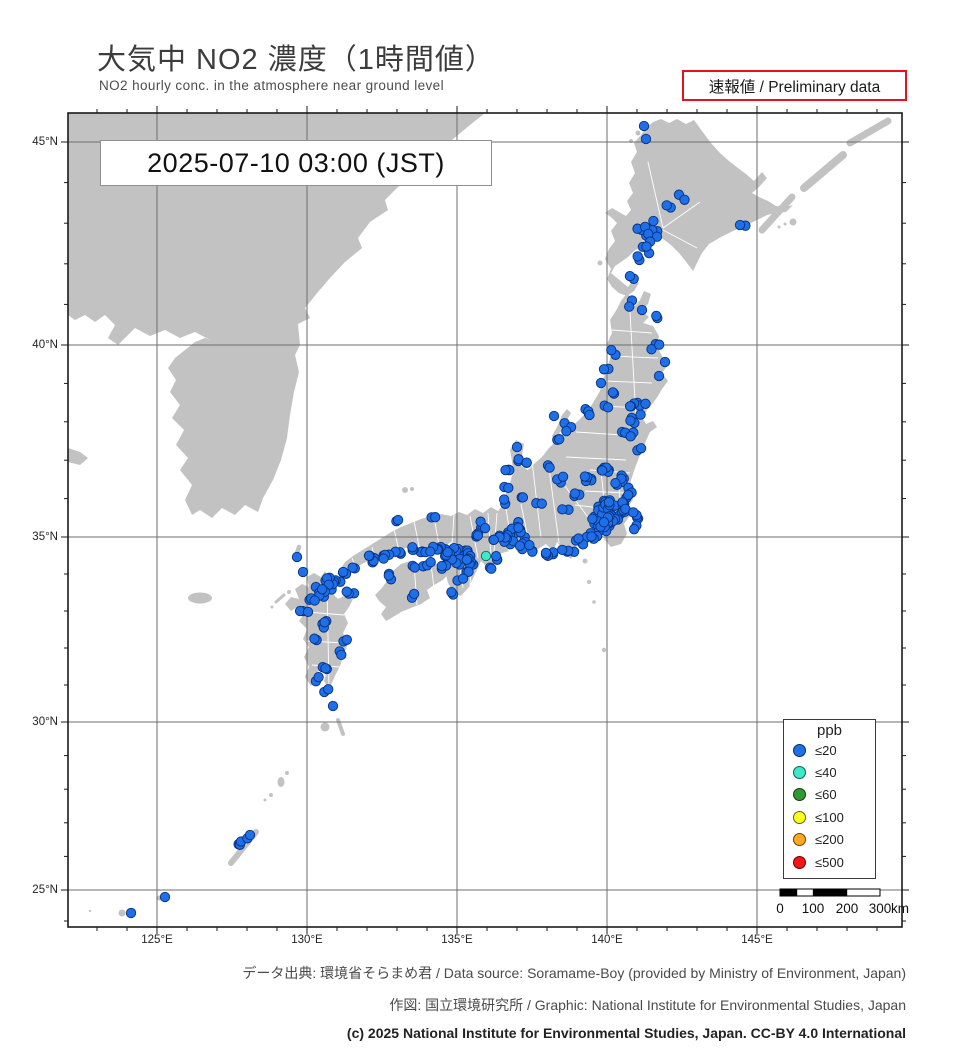 This screenshot has height=1060, width=980. What do you see at coordinates (78, 456) in the screenshot?
I see `continent-shandong` at bounding box center [78, 456].